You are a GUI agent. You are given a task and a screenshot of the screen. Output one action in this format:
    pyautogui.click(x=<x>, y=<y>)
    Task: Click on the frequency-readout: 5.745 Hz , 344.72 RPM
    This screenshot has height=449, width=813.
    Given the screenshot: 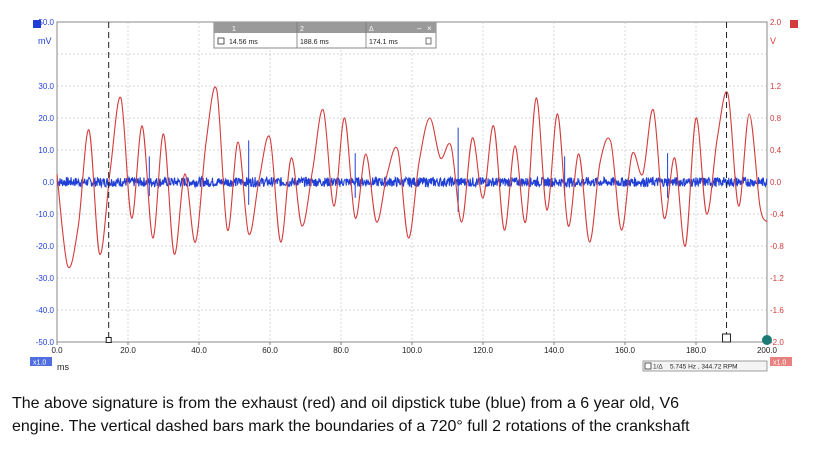 What is the action you would take?
    pyautogui.click(x=704, y=367)
    